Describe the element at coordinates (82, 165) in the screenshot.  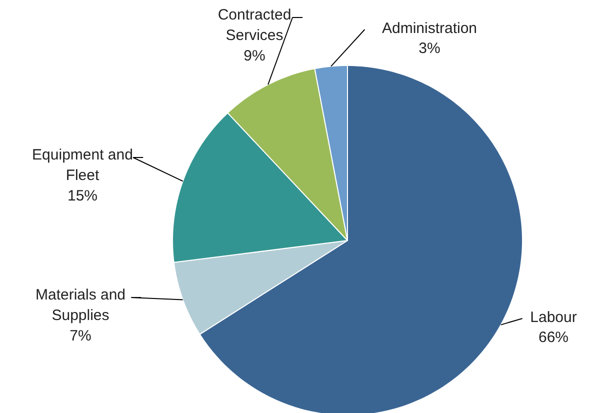
I see `slice-label: Equipment and Fleet` at that location.